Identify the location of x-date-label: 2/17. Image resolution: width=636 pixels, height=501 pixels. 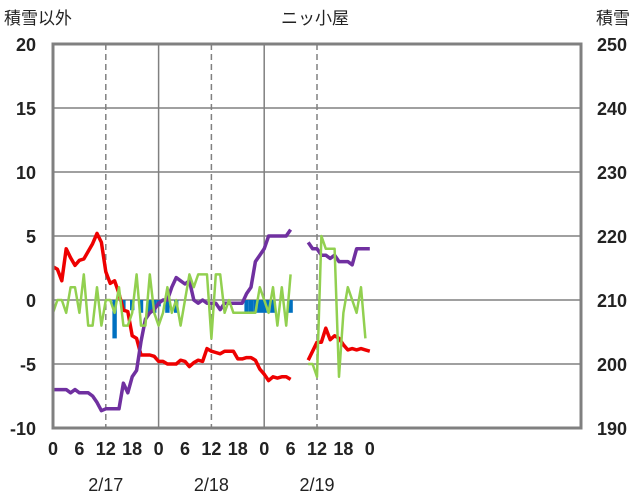
(105, 485).